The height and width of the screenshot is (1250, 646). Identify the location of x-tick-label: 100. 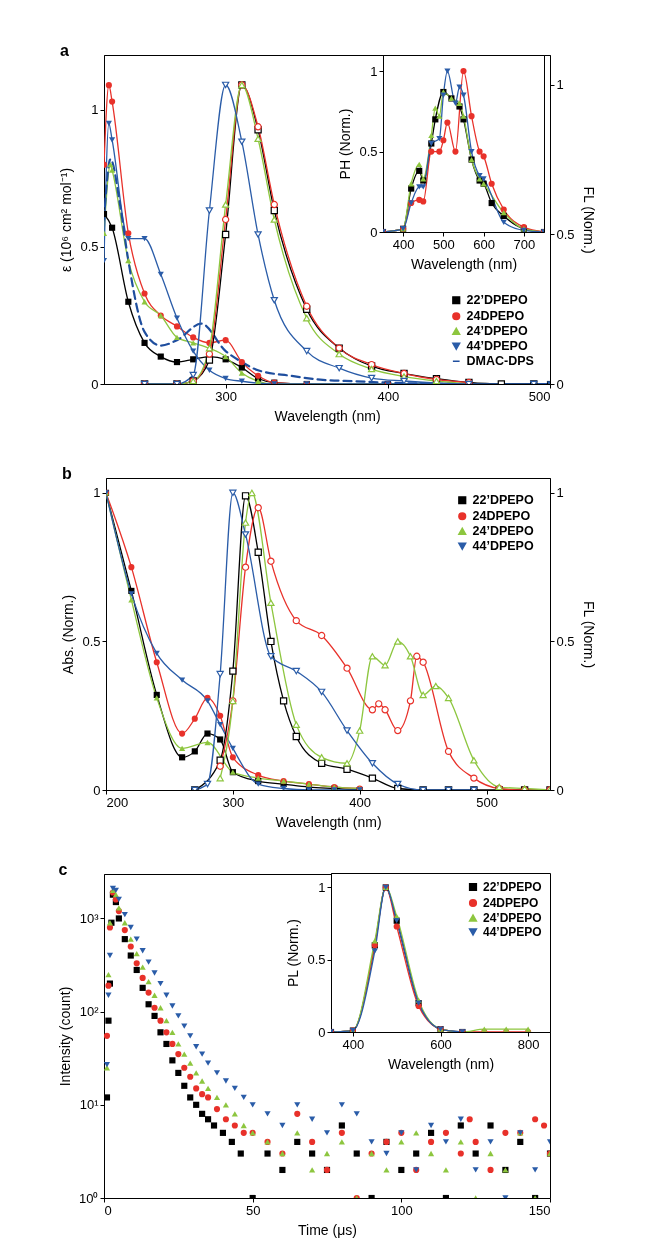
(401, 1210).